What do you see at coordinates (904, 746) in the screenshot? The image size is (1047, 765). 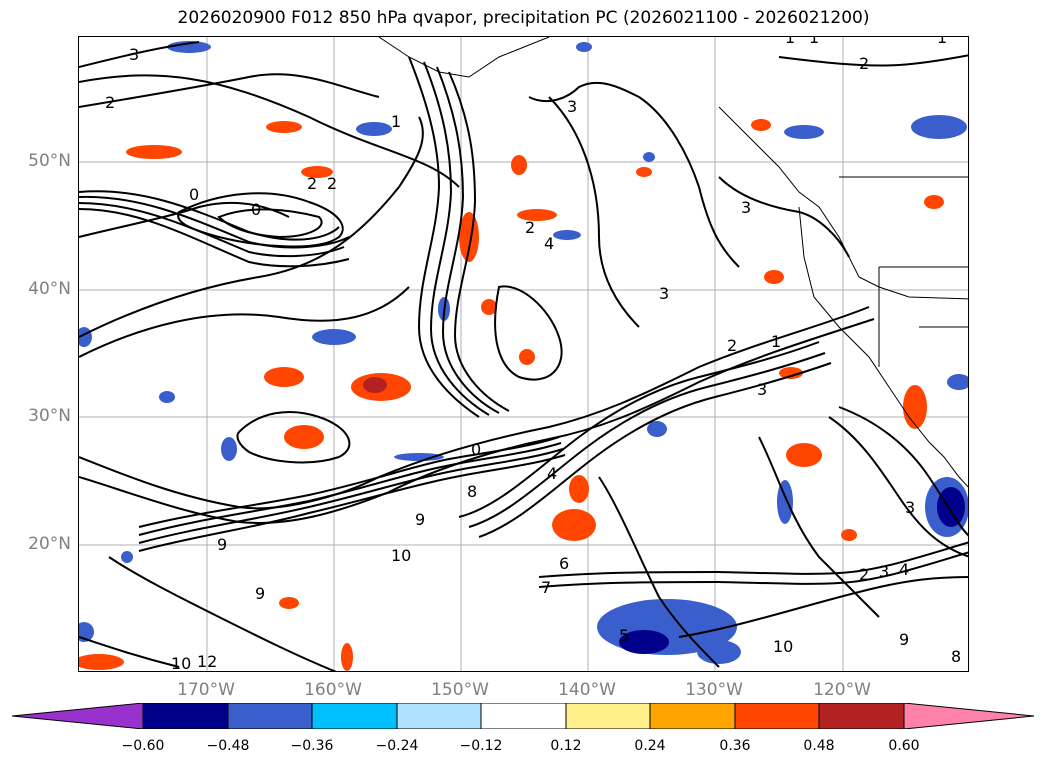 I see `colorbar-tick: 0.60` at bounding box center [904, 746].